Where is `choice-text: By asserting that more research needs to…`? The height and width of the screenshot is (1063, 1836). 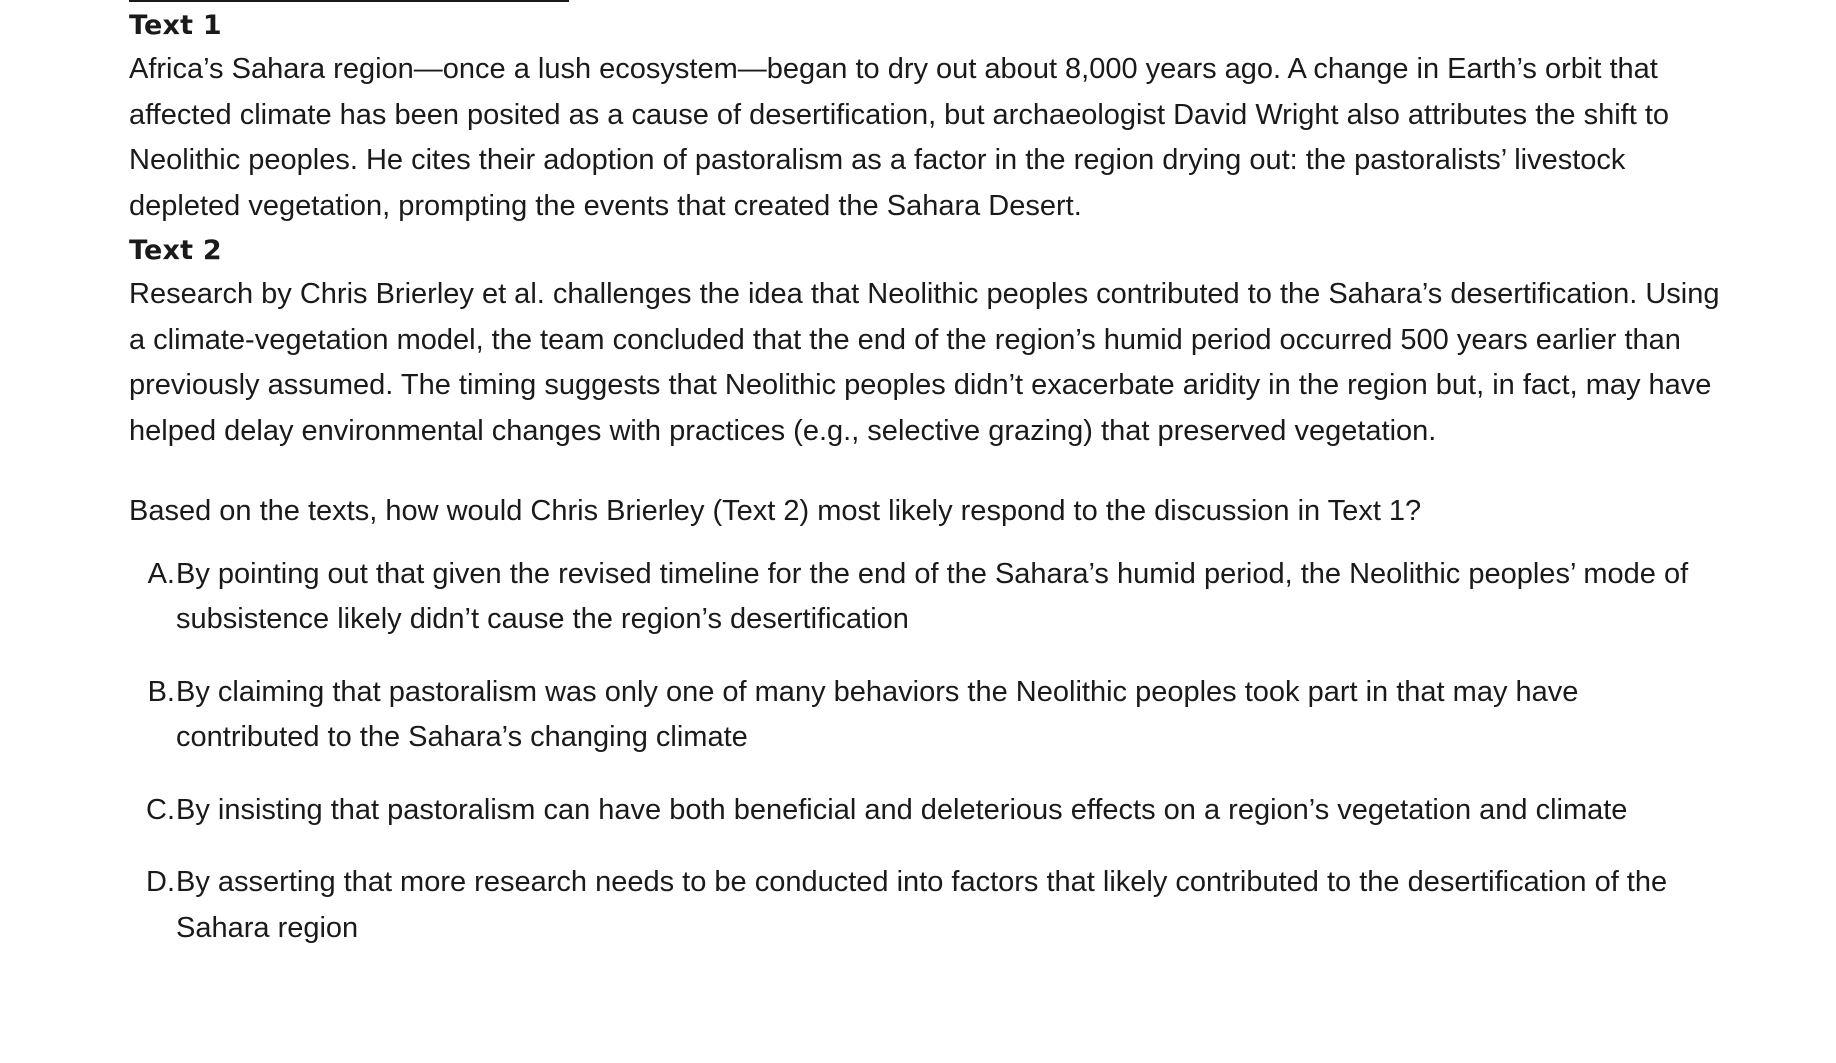 choice-text: By asserting that more research needs to… is located at coordinates (922, 905).